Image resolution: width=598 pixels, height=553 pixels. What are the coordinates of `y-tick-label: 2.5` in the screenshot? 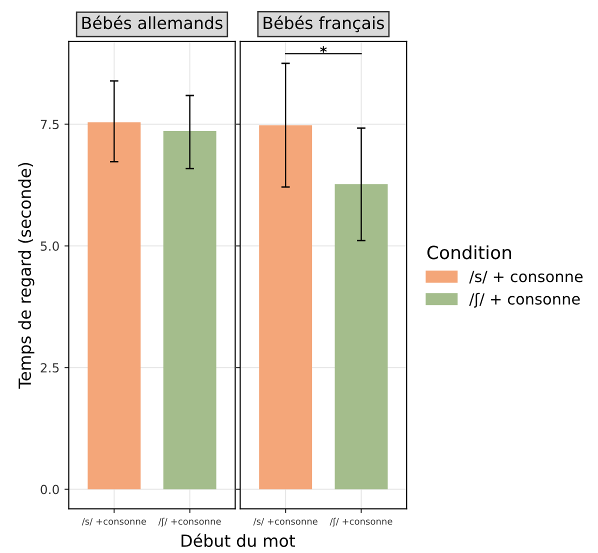 It's located at (49, 368).